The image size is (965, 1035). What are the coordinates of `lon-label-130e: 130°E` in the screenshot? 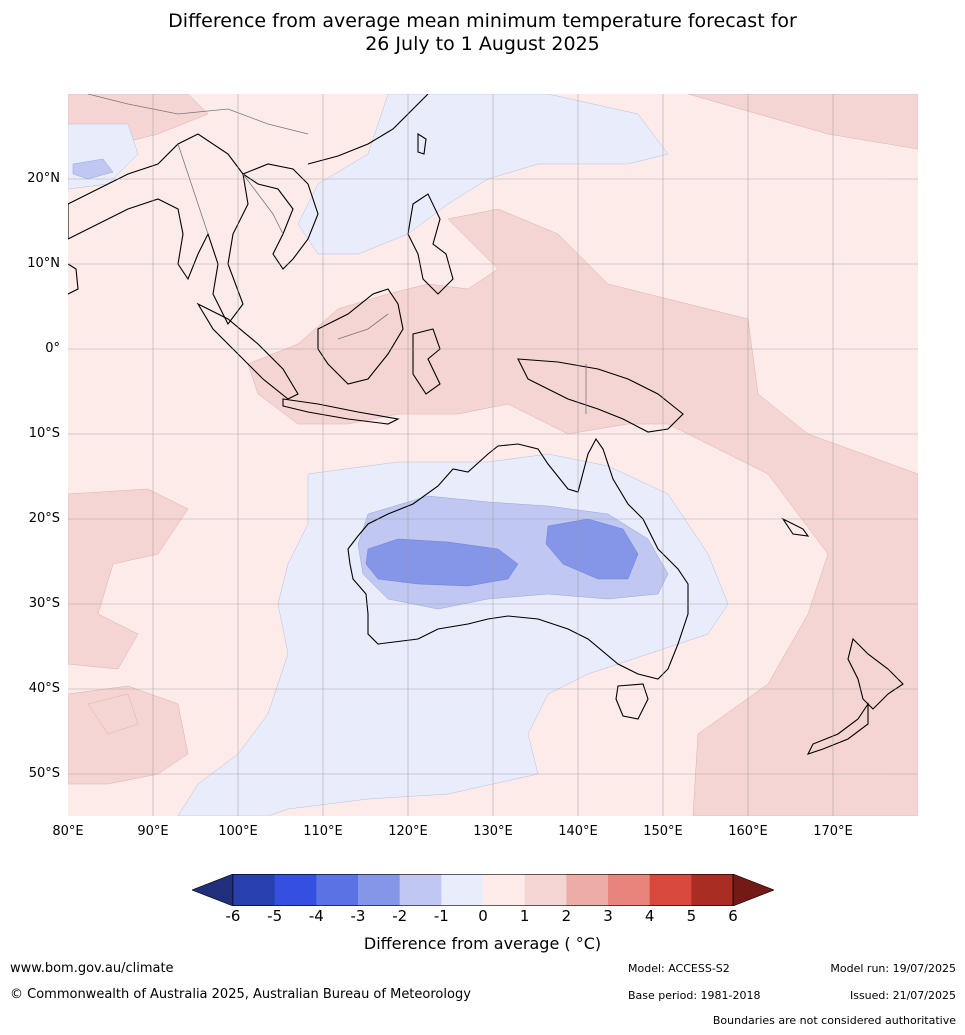 It's located at (493, 831).